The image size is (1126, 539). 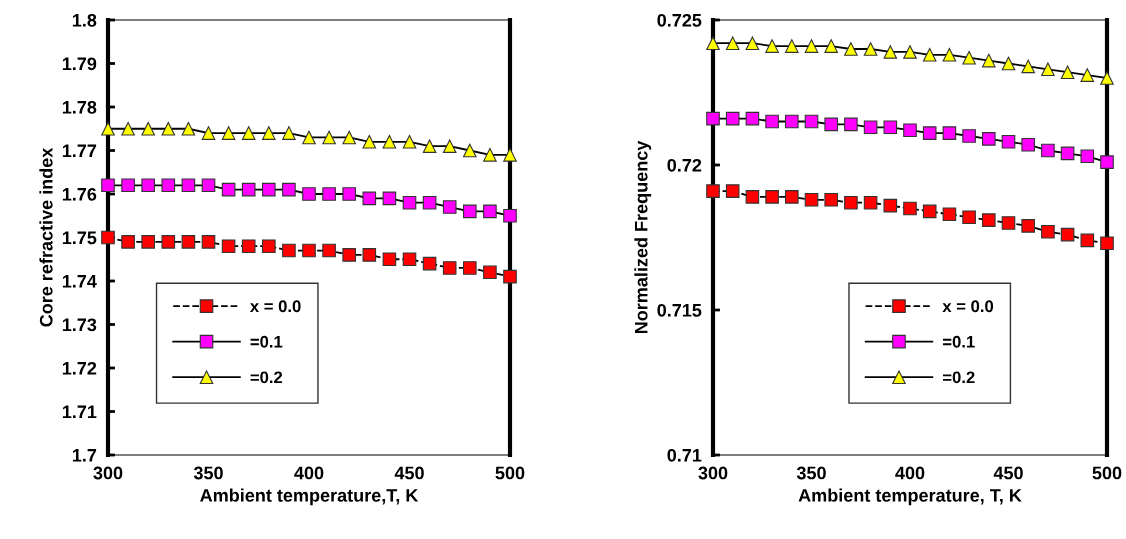 What do you see at coordinates (910, 497) in the screenshot?
I see `x-axis-title: Ambient temperature, T, K` at bounding box center [910, 497].